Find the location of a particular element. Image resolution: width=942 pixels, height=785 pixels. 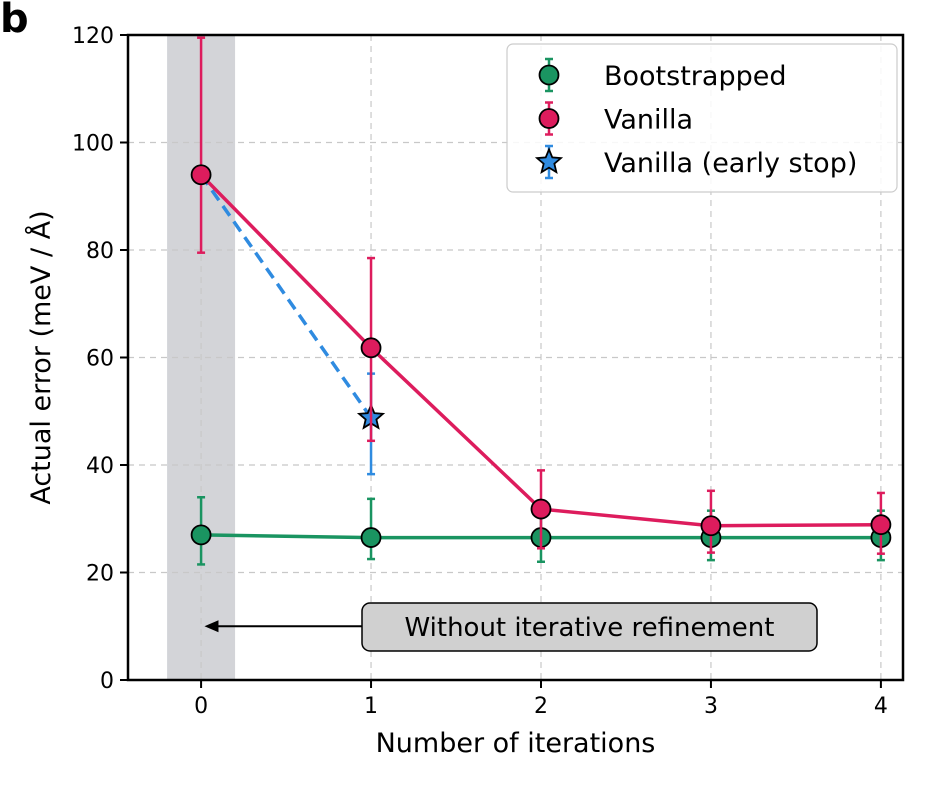

legend-label: Vanilla (early stop) is located at coordinates (730, 163).